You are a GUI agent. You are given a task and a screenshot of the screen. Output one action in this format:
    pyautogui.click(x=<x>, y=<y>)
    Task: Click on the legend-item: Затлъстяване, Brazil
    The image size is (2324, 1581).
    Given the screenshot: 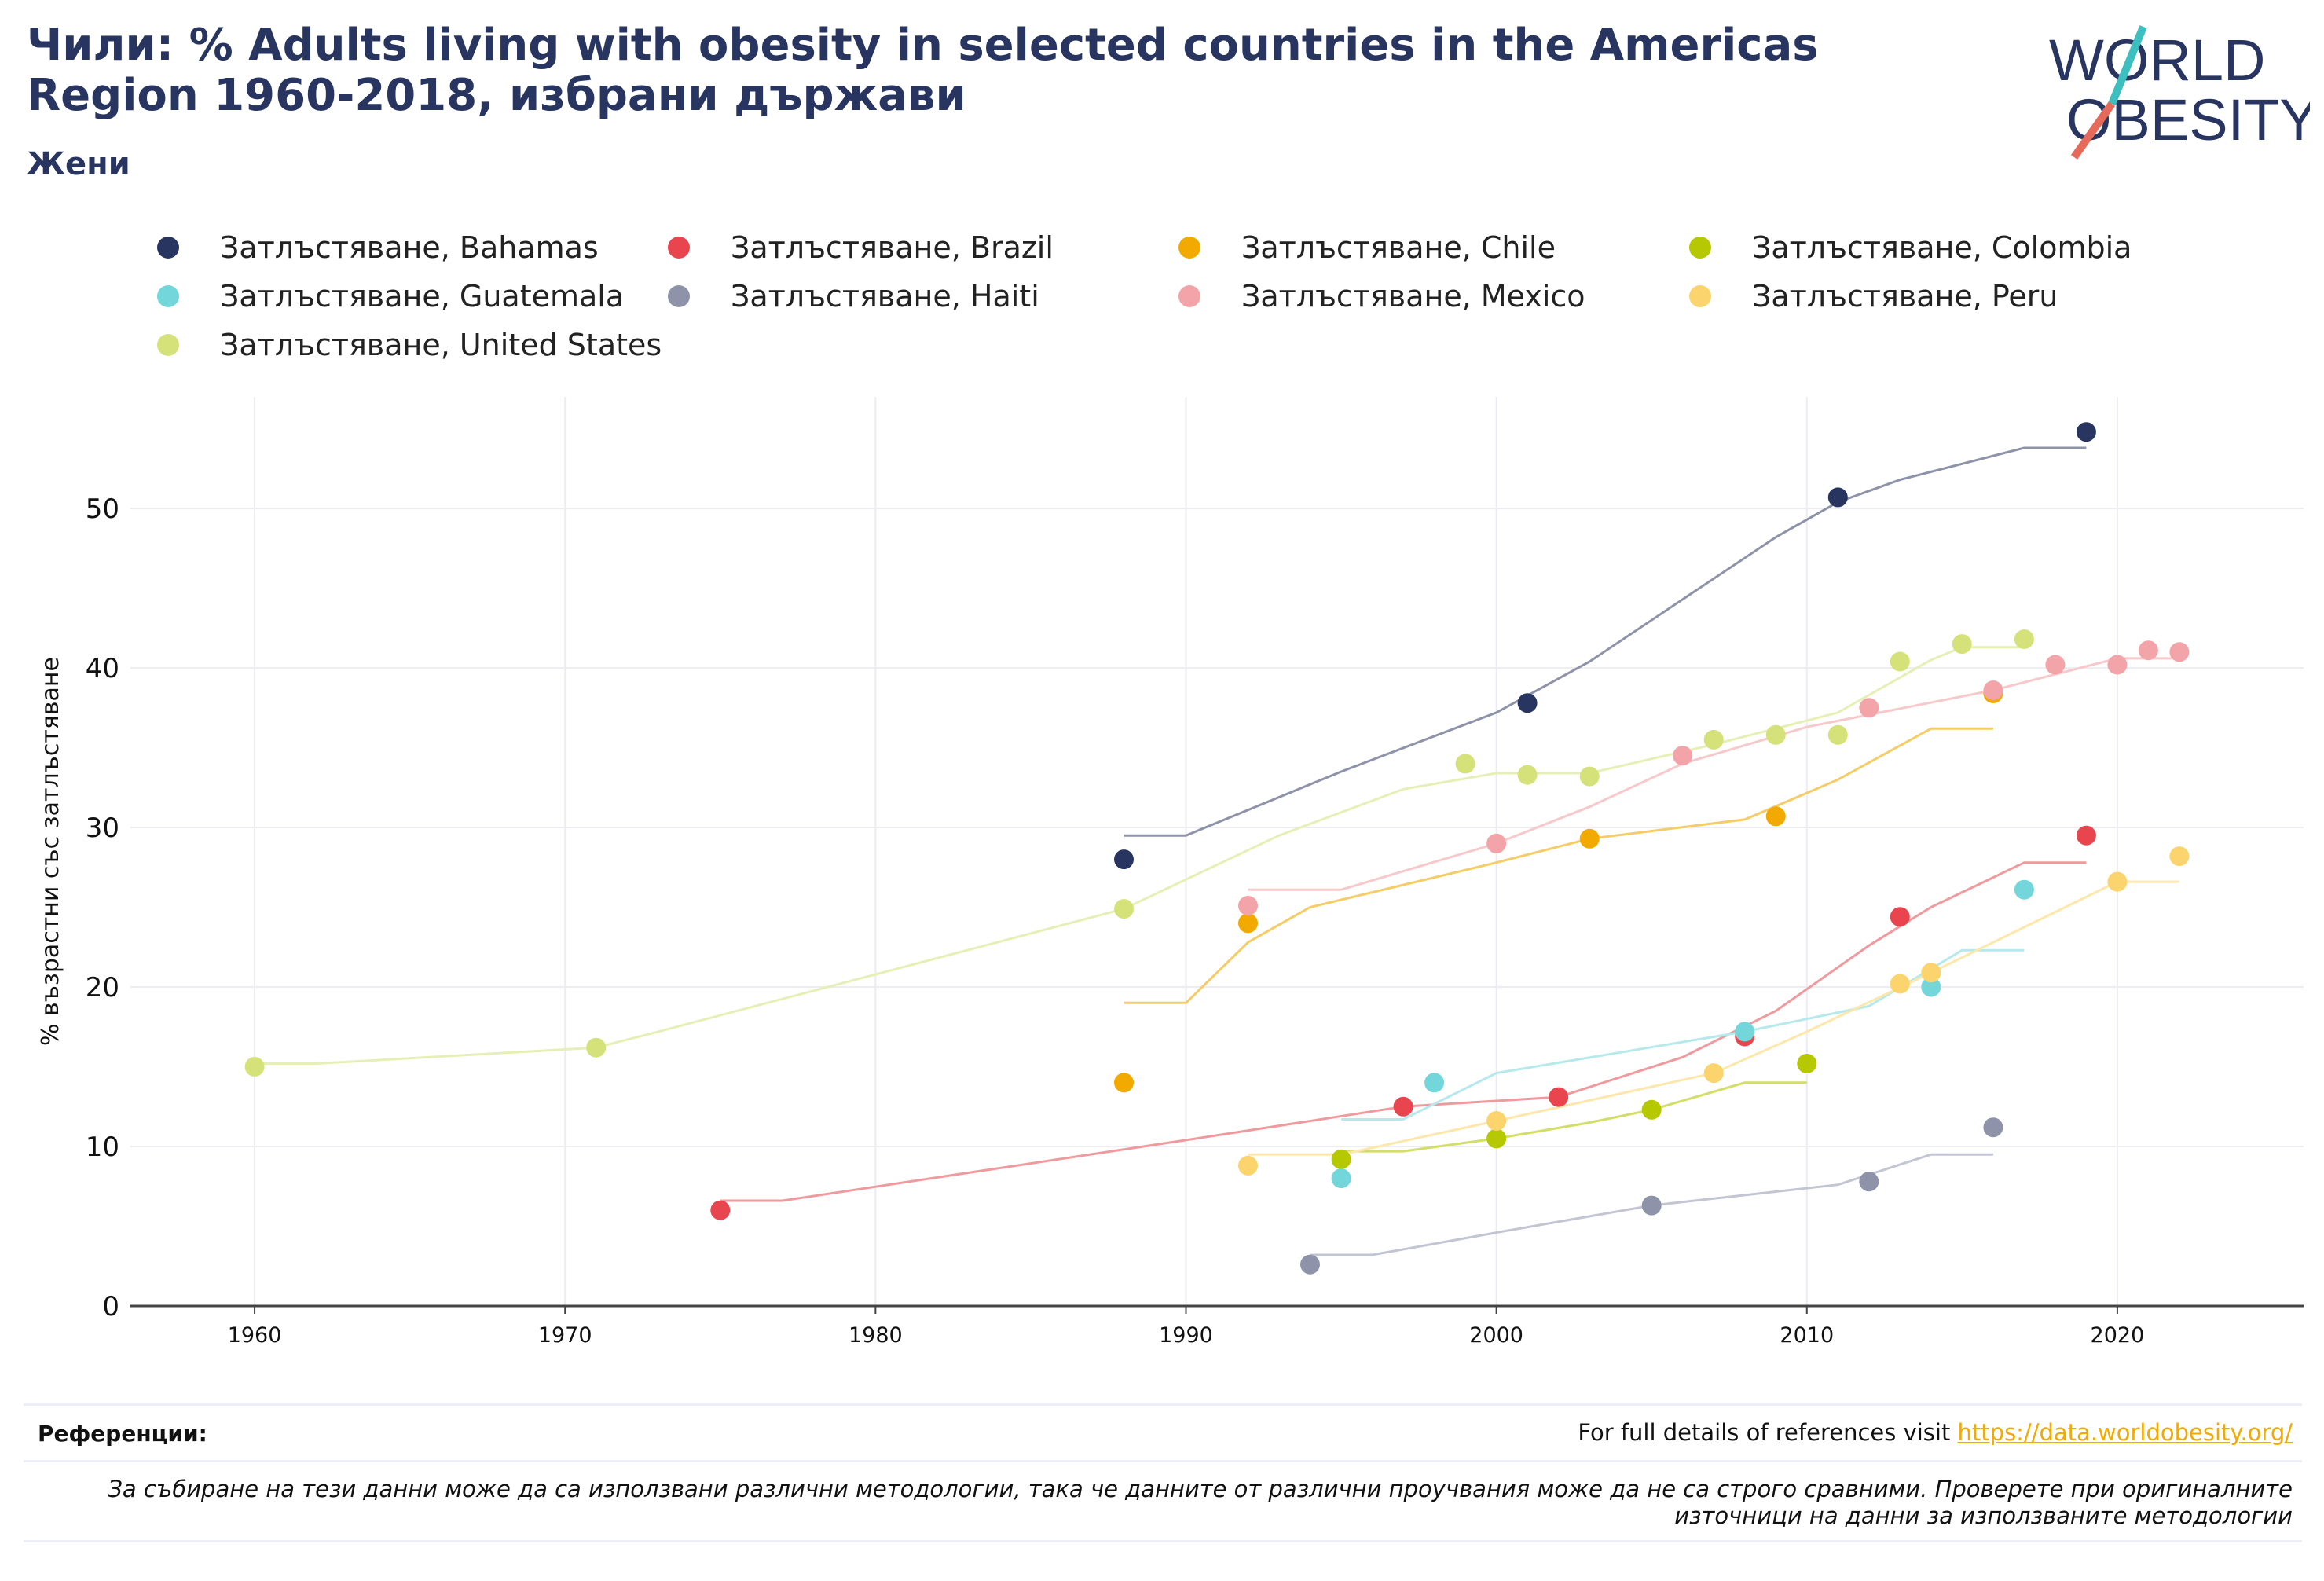 What is the action you would take?
    pyautogui.click(x=861, y=248)
    